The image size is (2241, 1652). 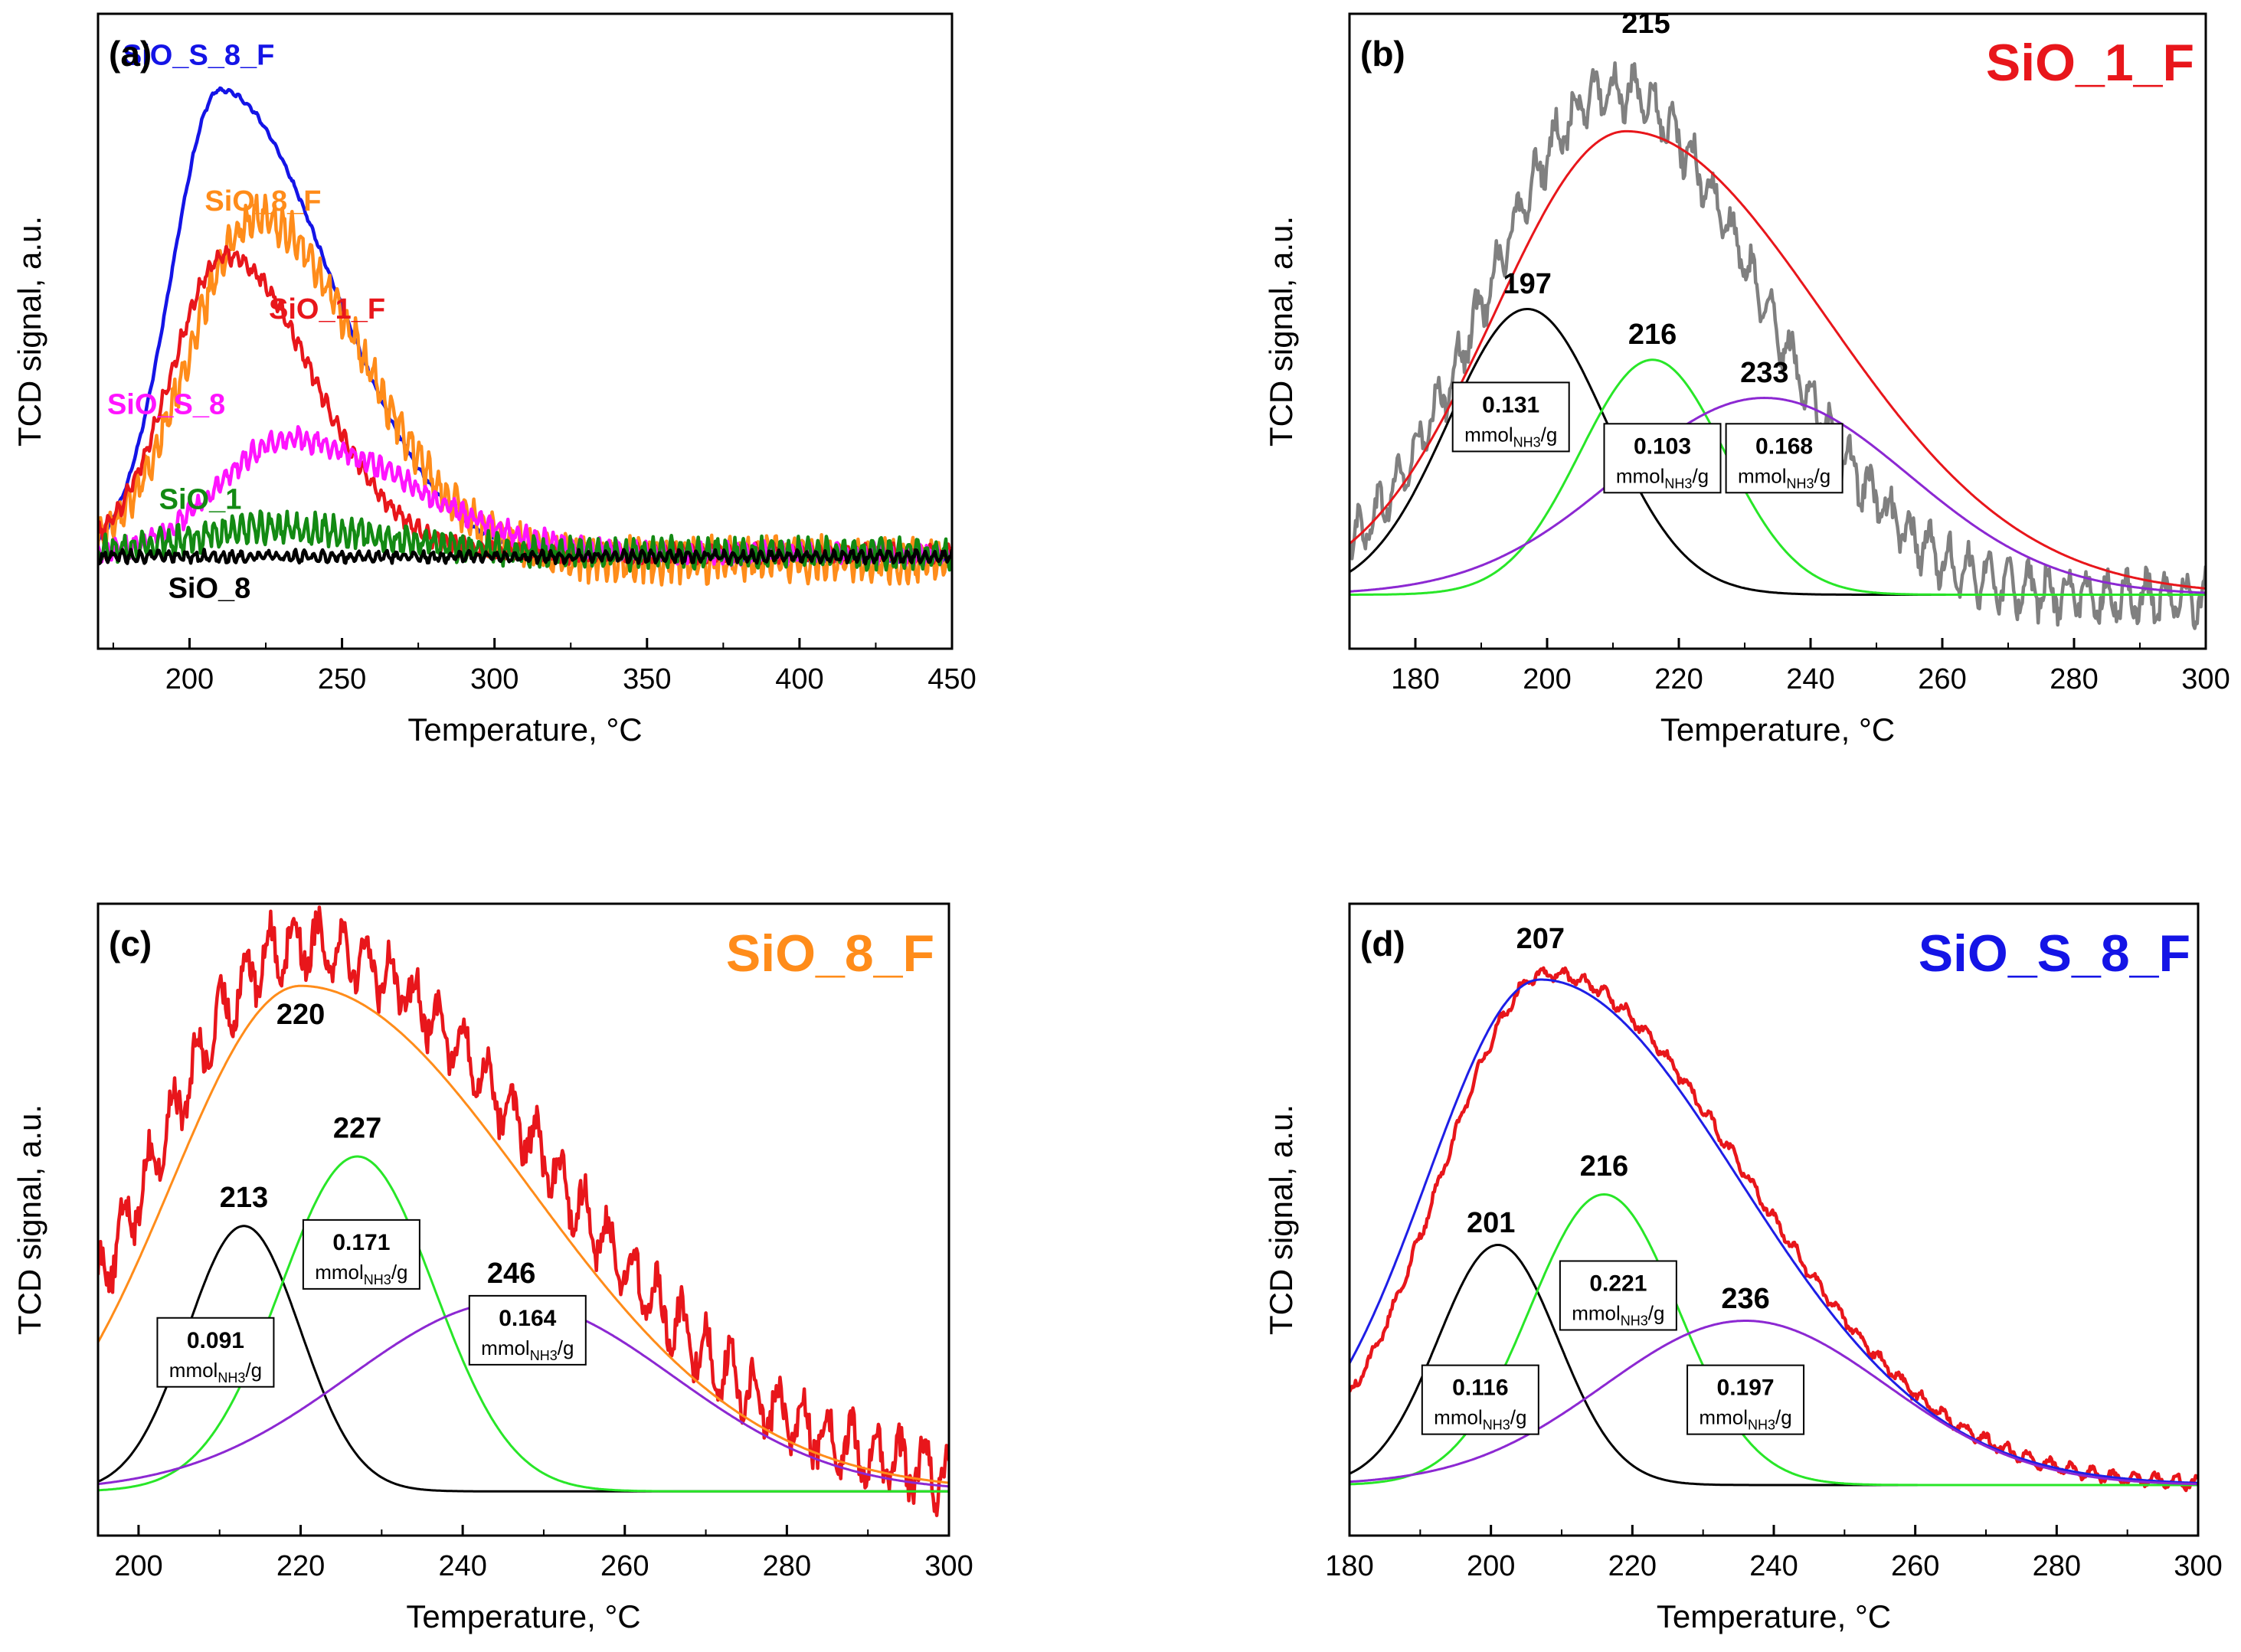 I want to click on series-sio-1-f-line, so click(x=525, y=405).